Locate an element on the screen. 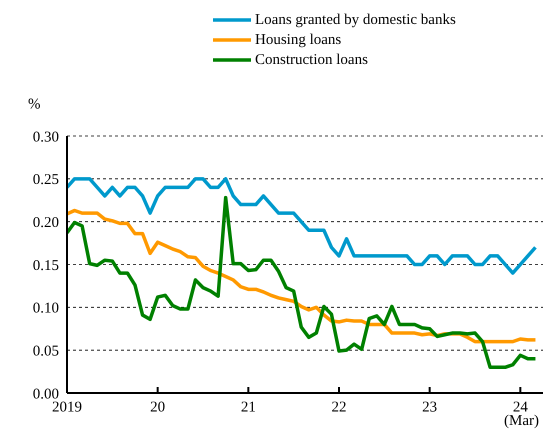 The image size is (553, 440). y-tick-label: 0.30 is located at coordinates (45, 137).